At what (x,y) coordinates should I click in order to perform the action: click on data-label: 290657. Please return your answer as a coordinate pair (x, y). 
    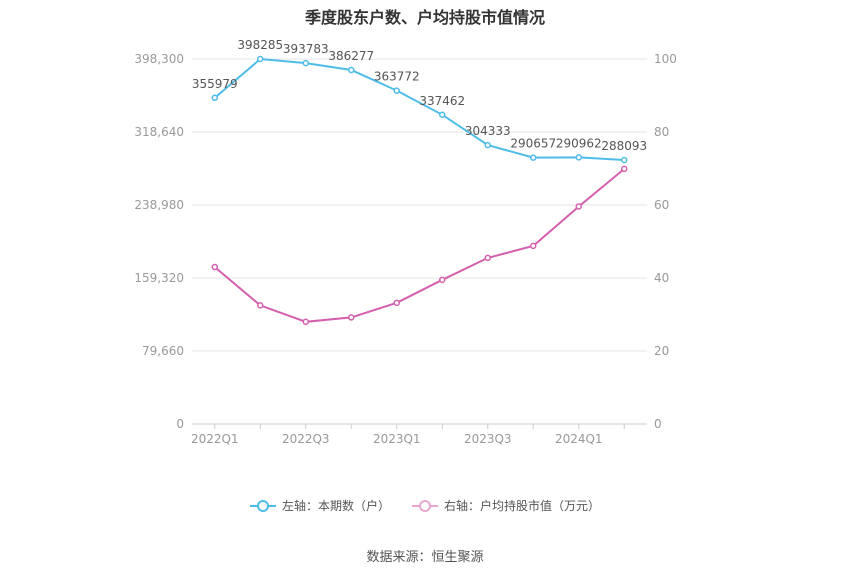
    Looking at the image, I should click on (533, 144).